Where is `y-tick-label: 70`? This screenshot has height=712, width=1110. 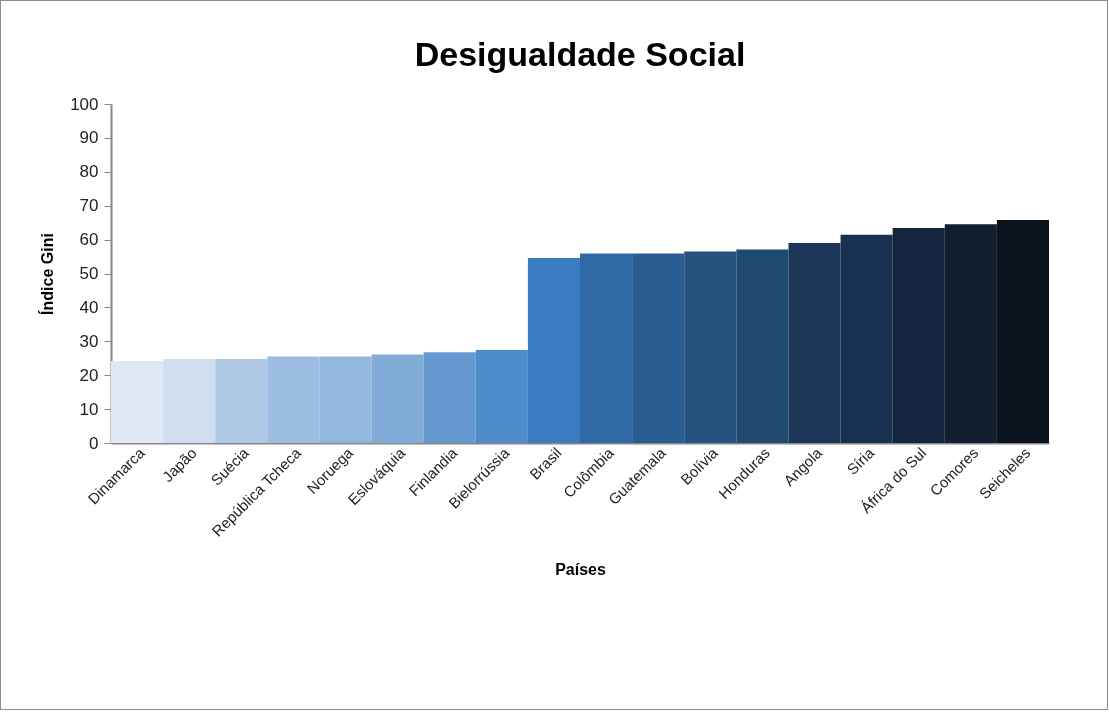
y-tick-label: 70 is located at coordinates (89, 206).